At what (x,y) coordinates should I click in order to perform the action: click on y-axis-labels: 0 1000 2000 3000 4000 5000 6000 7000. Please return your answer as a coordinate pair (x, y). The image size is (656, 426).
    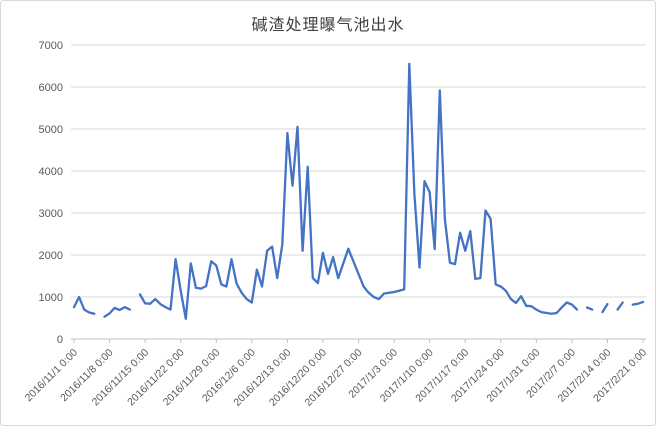
    Looking at the image, I should click on (51, 193).